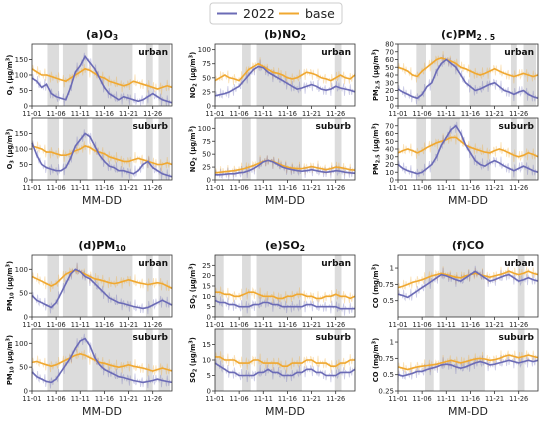 This screenshot has height=426, width=550. What do you see at coordinates (209, 307) in the screenshot?
I see `y-tick-label: 5` at bounding box center [209, 307].